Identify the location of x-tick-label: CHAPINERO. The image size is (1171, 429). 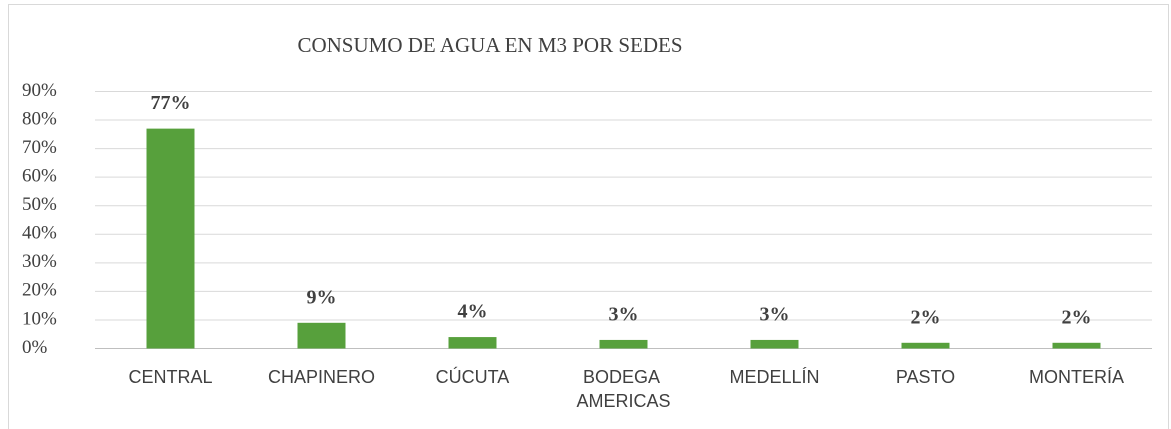
(321, 377).